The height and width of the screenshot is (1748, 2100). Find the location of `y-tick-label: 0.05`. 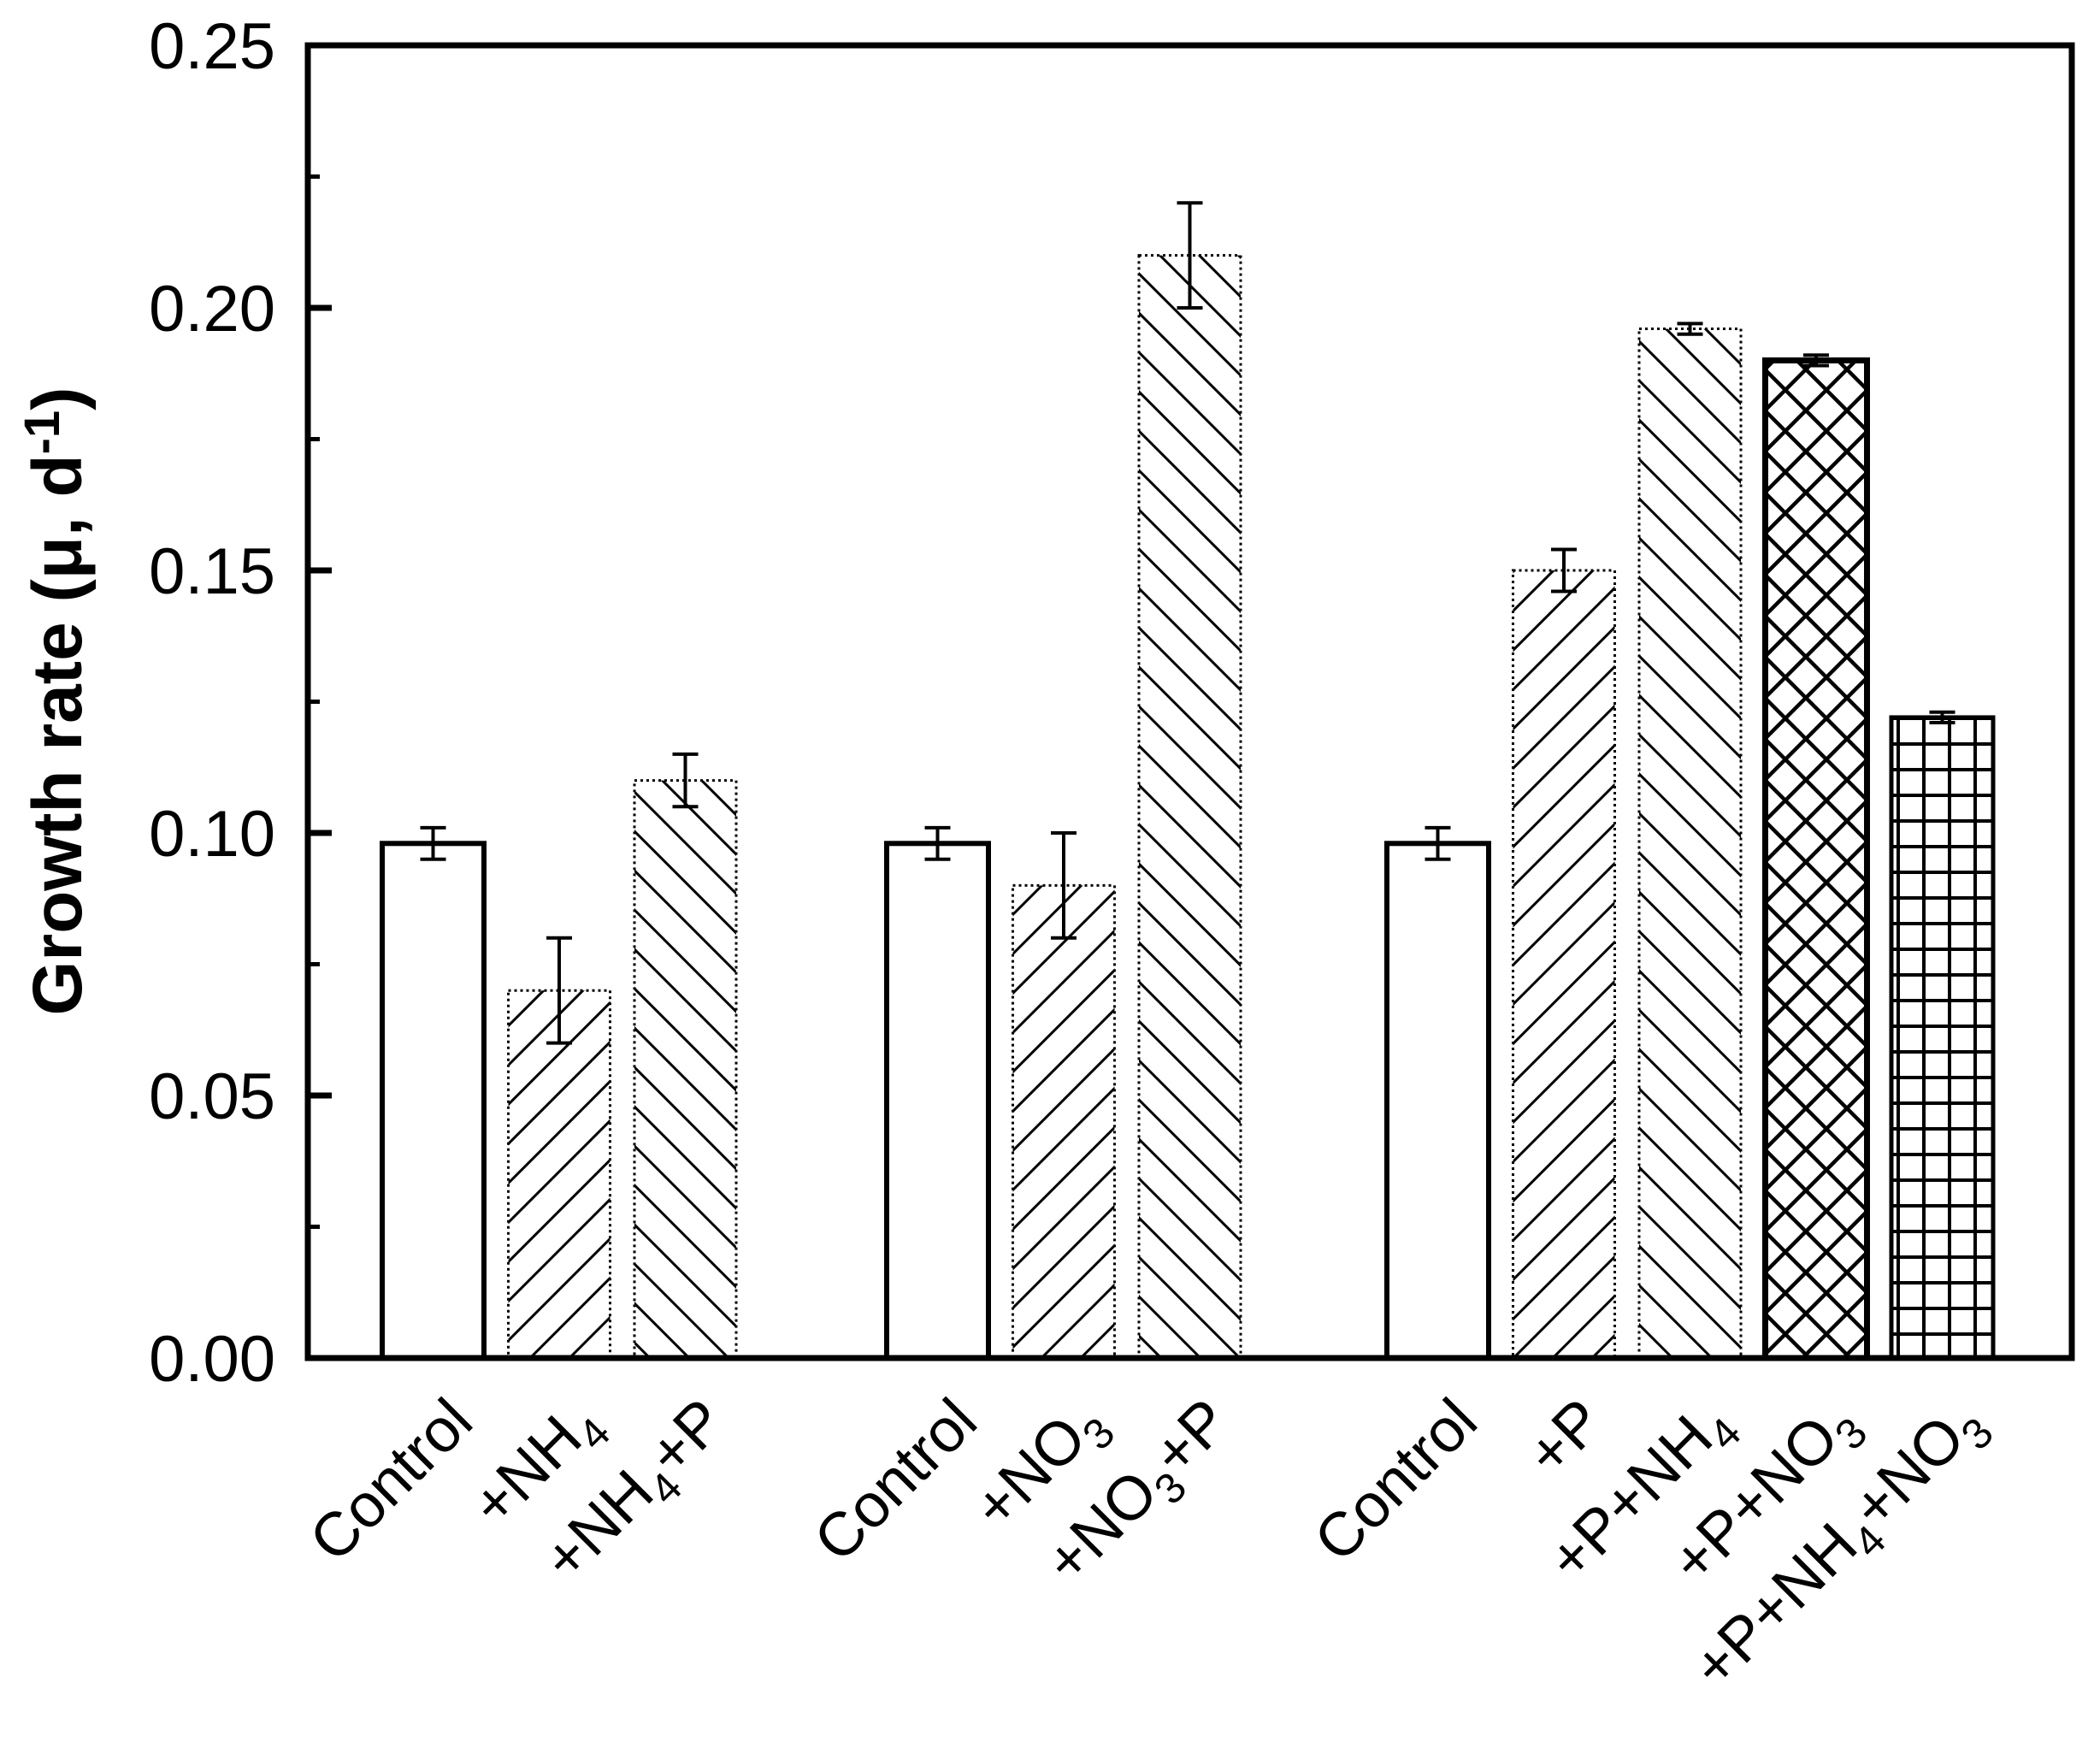

y-tick-label: 0.05 is located at coordinates (212, 1096).